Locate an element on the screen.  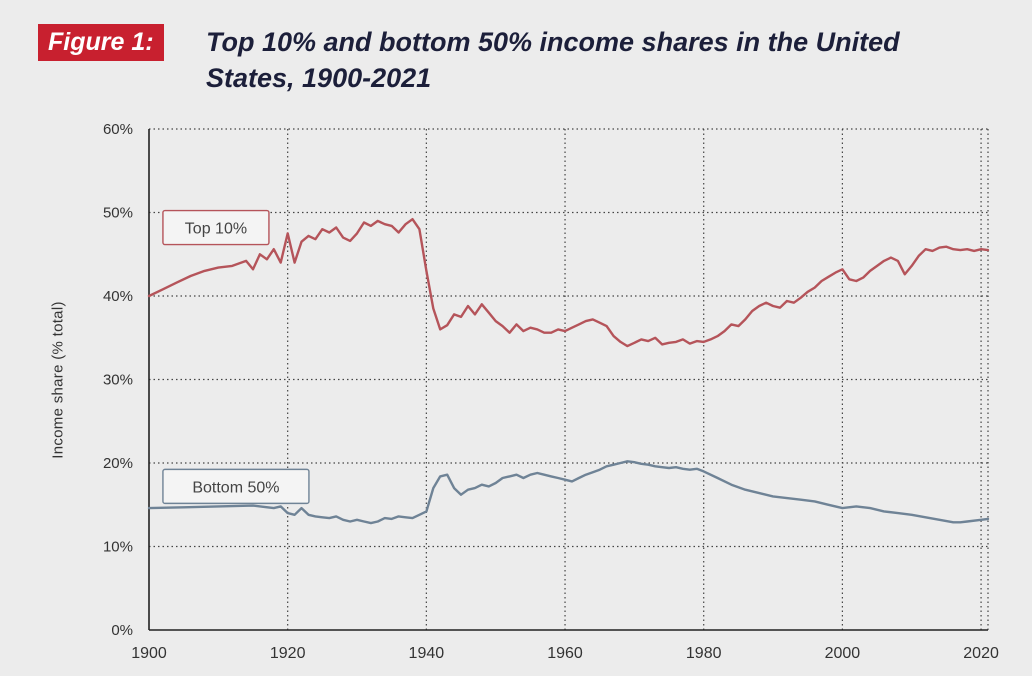
x-tick-label: 1920 is located at coordinates (288, 653).